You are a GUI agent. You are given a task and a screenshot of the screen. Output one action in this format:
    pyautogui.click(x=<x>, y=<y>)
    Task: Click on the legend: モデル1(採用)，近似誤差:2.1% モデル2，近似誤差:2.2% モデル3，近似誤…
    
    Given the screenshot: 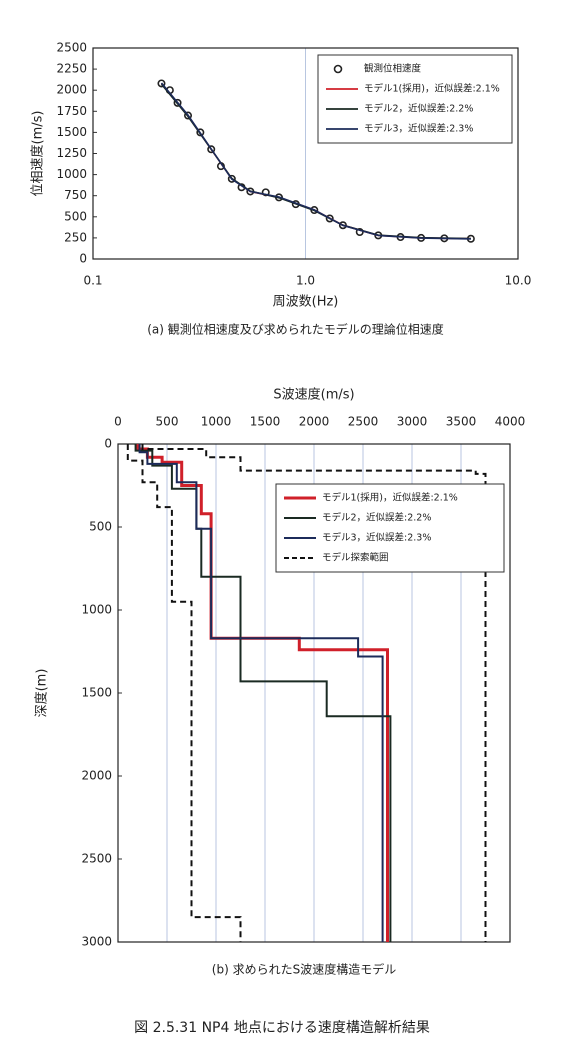 What is the action you would take?
    pyautogui.click(x=390, y=528)
    